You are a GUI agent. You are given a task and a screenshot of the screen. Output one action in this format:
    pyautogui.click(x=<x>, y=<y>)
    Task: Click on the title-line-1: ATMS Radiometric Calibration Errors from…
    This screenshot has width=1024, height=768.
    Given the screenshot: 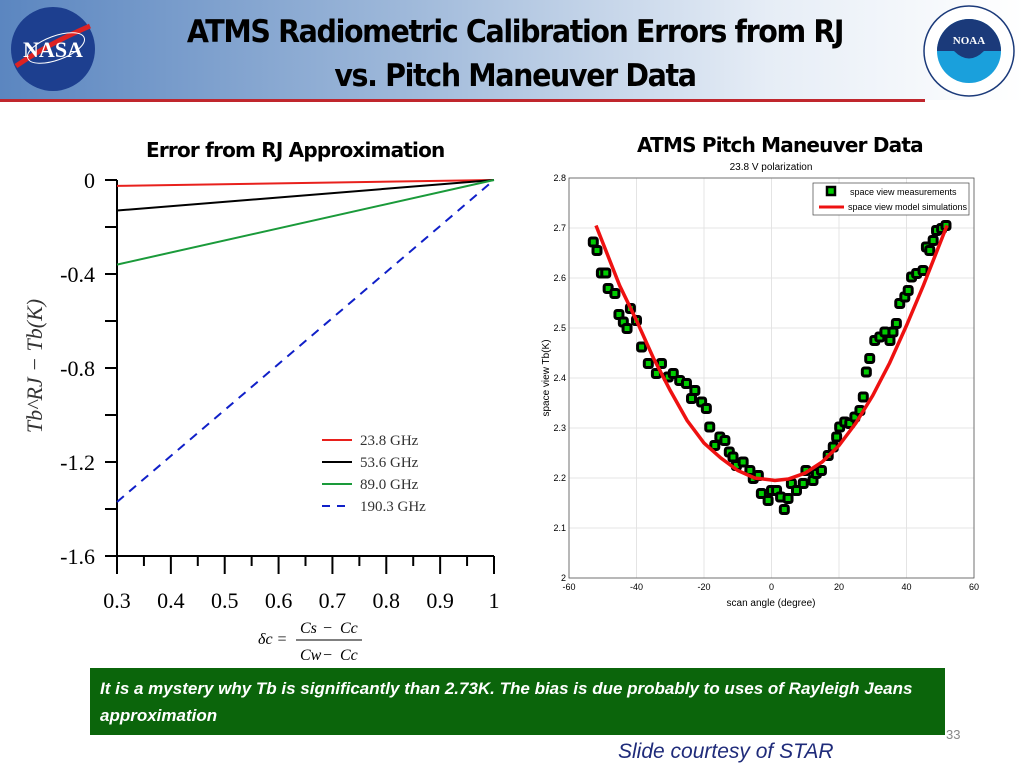 What is the action you would take?
    pyautogui.click(x=515, y=32)
    